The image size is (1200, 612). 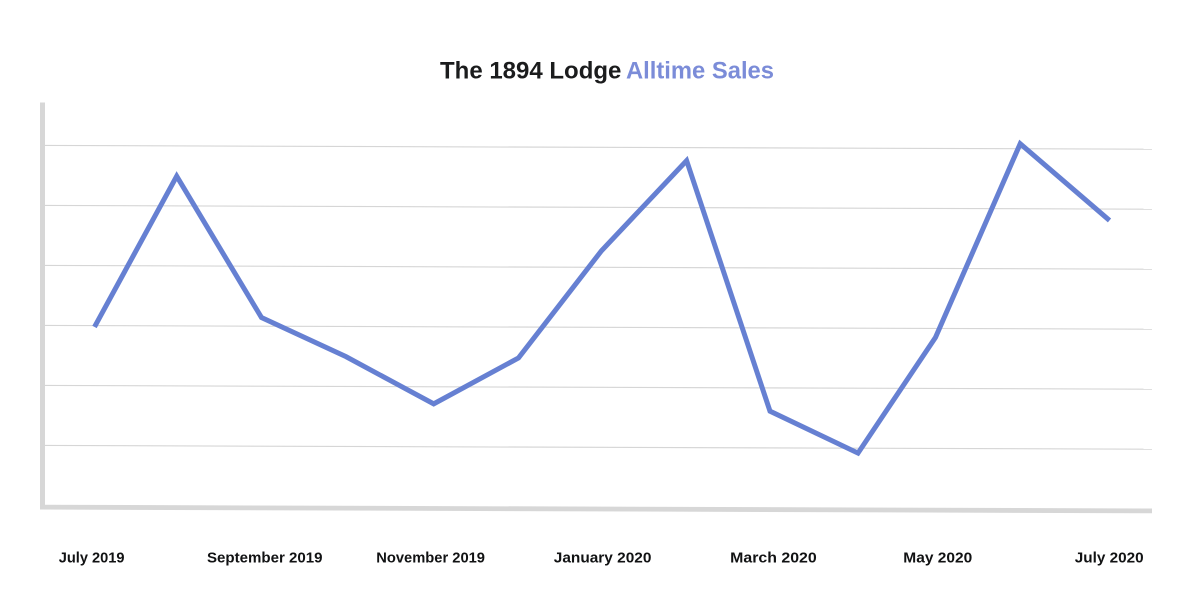 I want to click on svg-text: July 2019, so click(x=92, y=558).